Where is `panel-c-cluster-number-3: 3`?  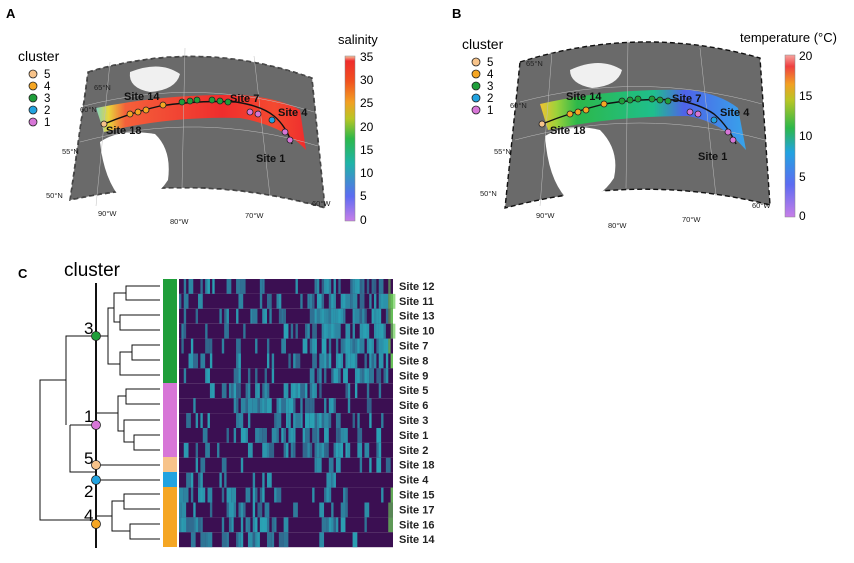 panel-c-cluster-number-3: 3 is located at coordinates (88, 328).